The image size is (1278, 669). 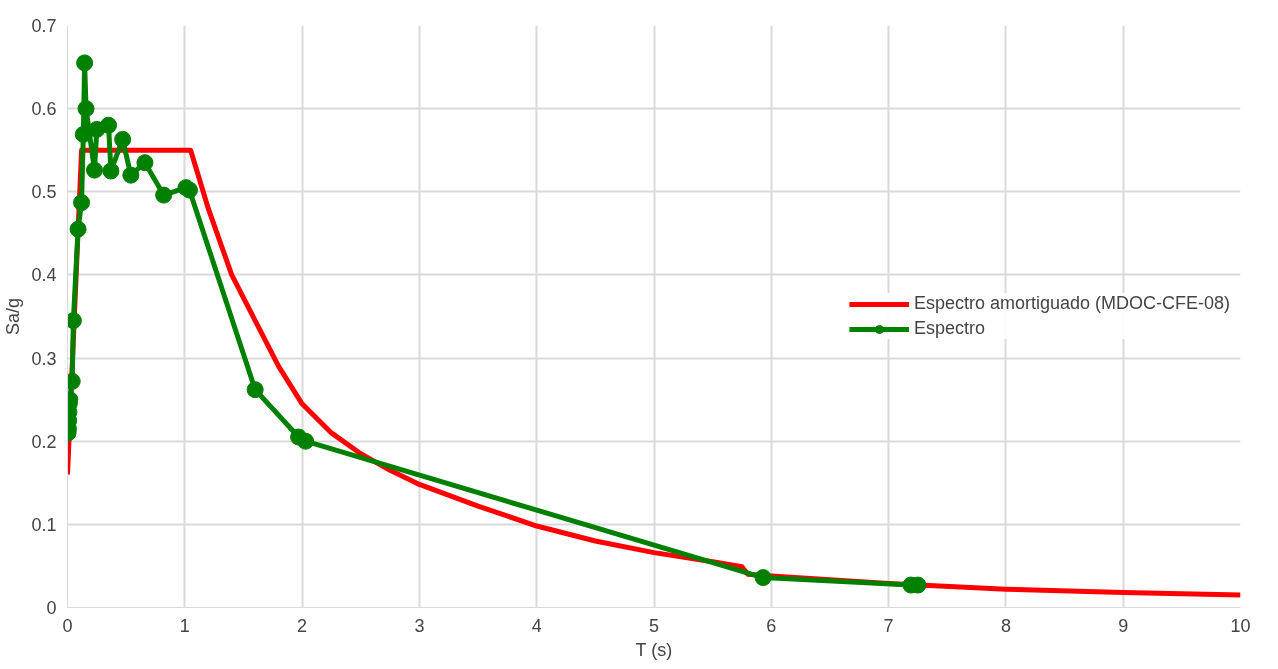 What do you see at coordinates (44, 109) in the screenshot?
I see `y-tick-label: 0.6` at bounding box center [44, 109].